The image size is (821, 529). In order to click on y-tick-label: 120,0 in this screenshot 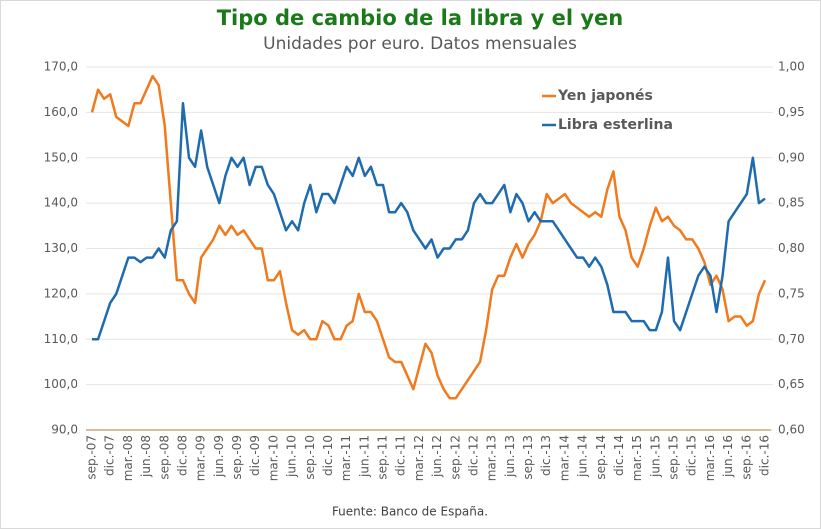, I will do `click(61, 293)`.